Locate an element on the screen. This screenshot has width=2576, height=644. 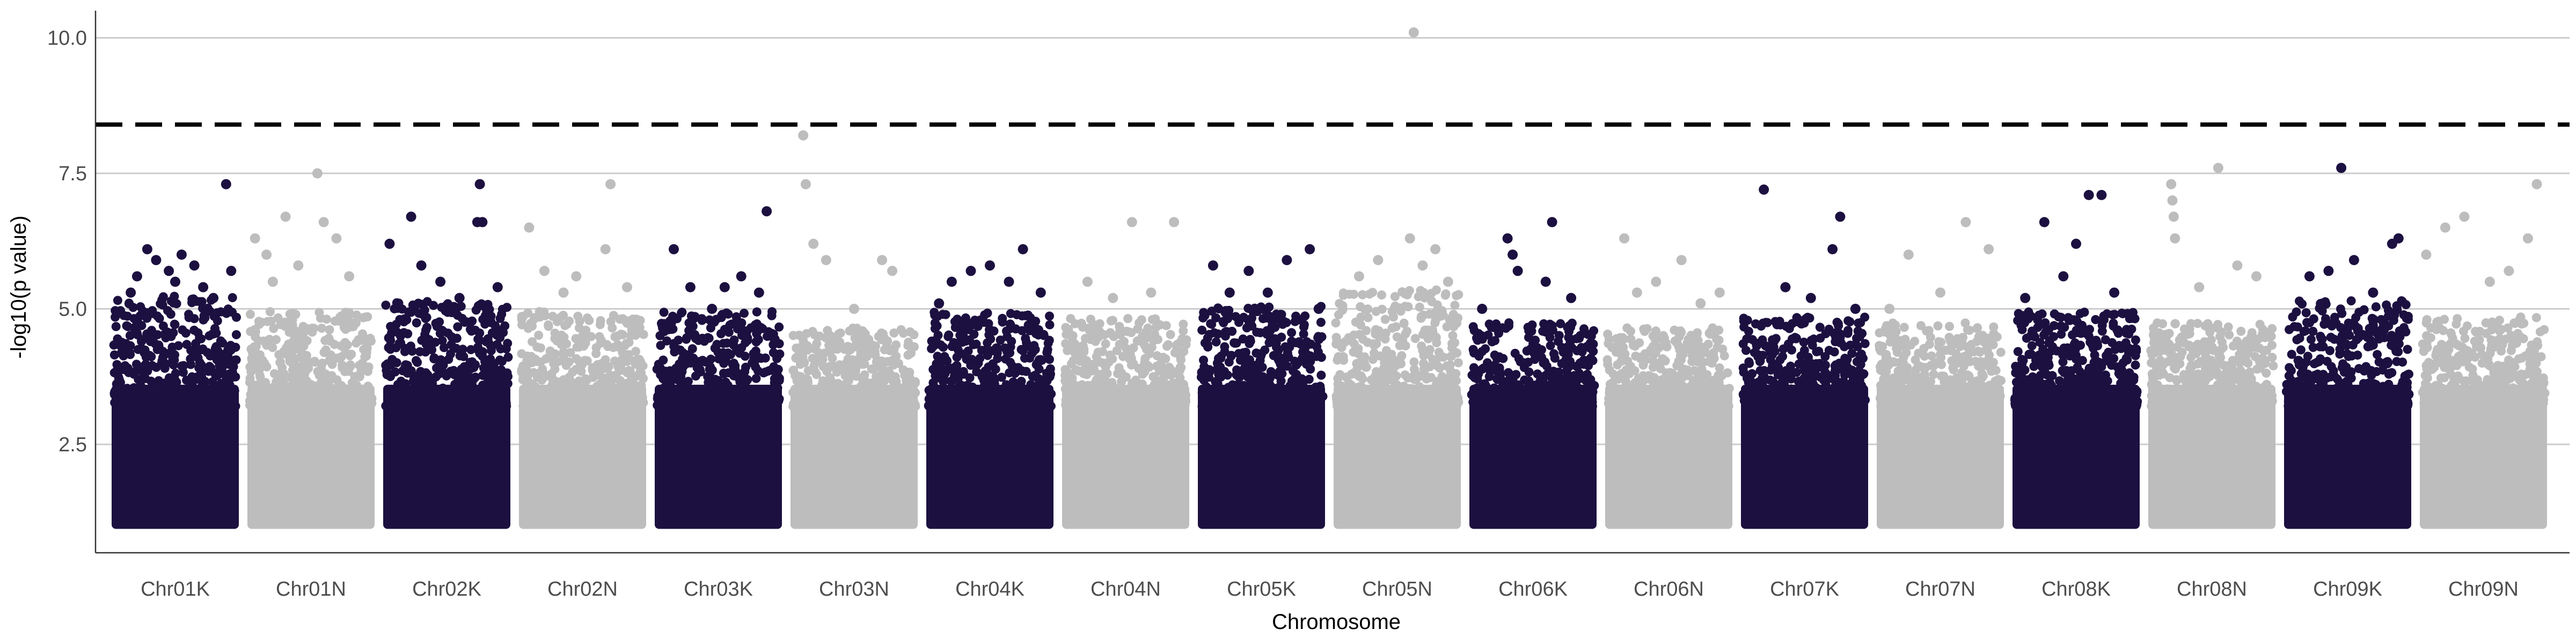
point-band is located at coordinates (446, 456).